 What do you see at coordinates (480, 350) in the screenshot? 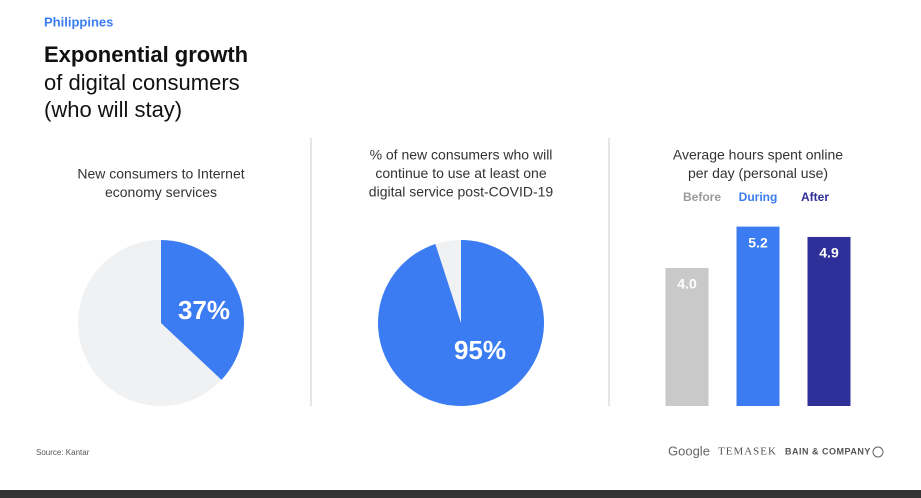
I see `value-label: 95%` at bounding box center [480, 350].